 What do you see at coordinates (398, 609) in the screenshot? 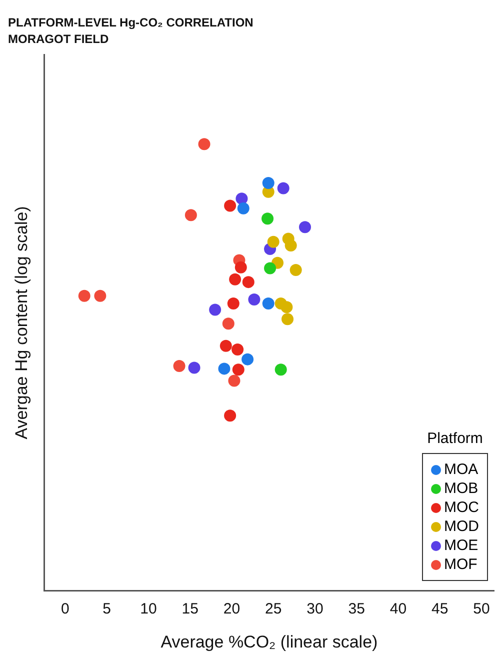
I see `x-tick-label: 40` at bounding box center [398, 609].